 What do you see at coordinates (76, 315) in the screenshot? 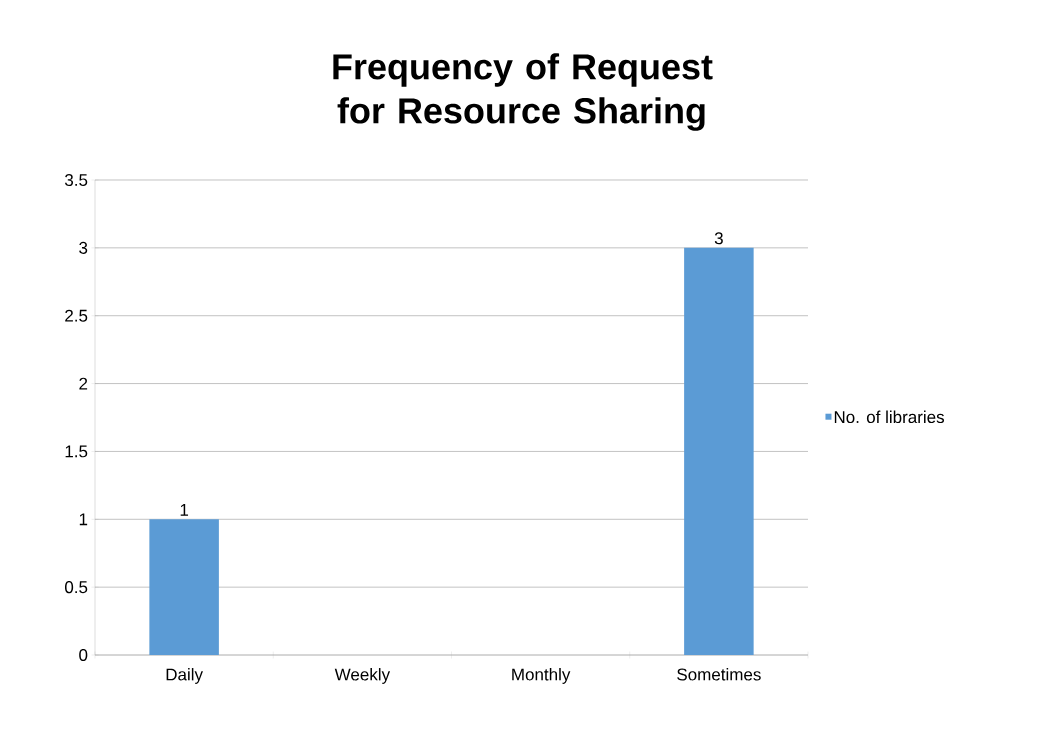
I see `y-tick-label: 2.5` at bounding box center [76, 315].